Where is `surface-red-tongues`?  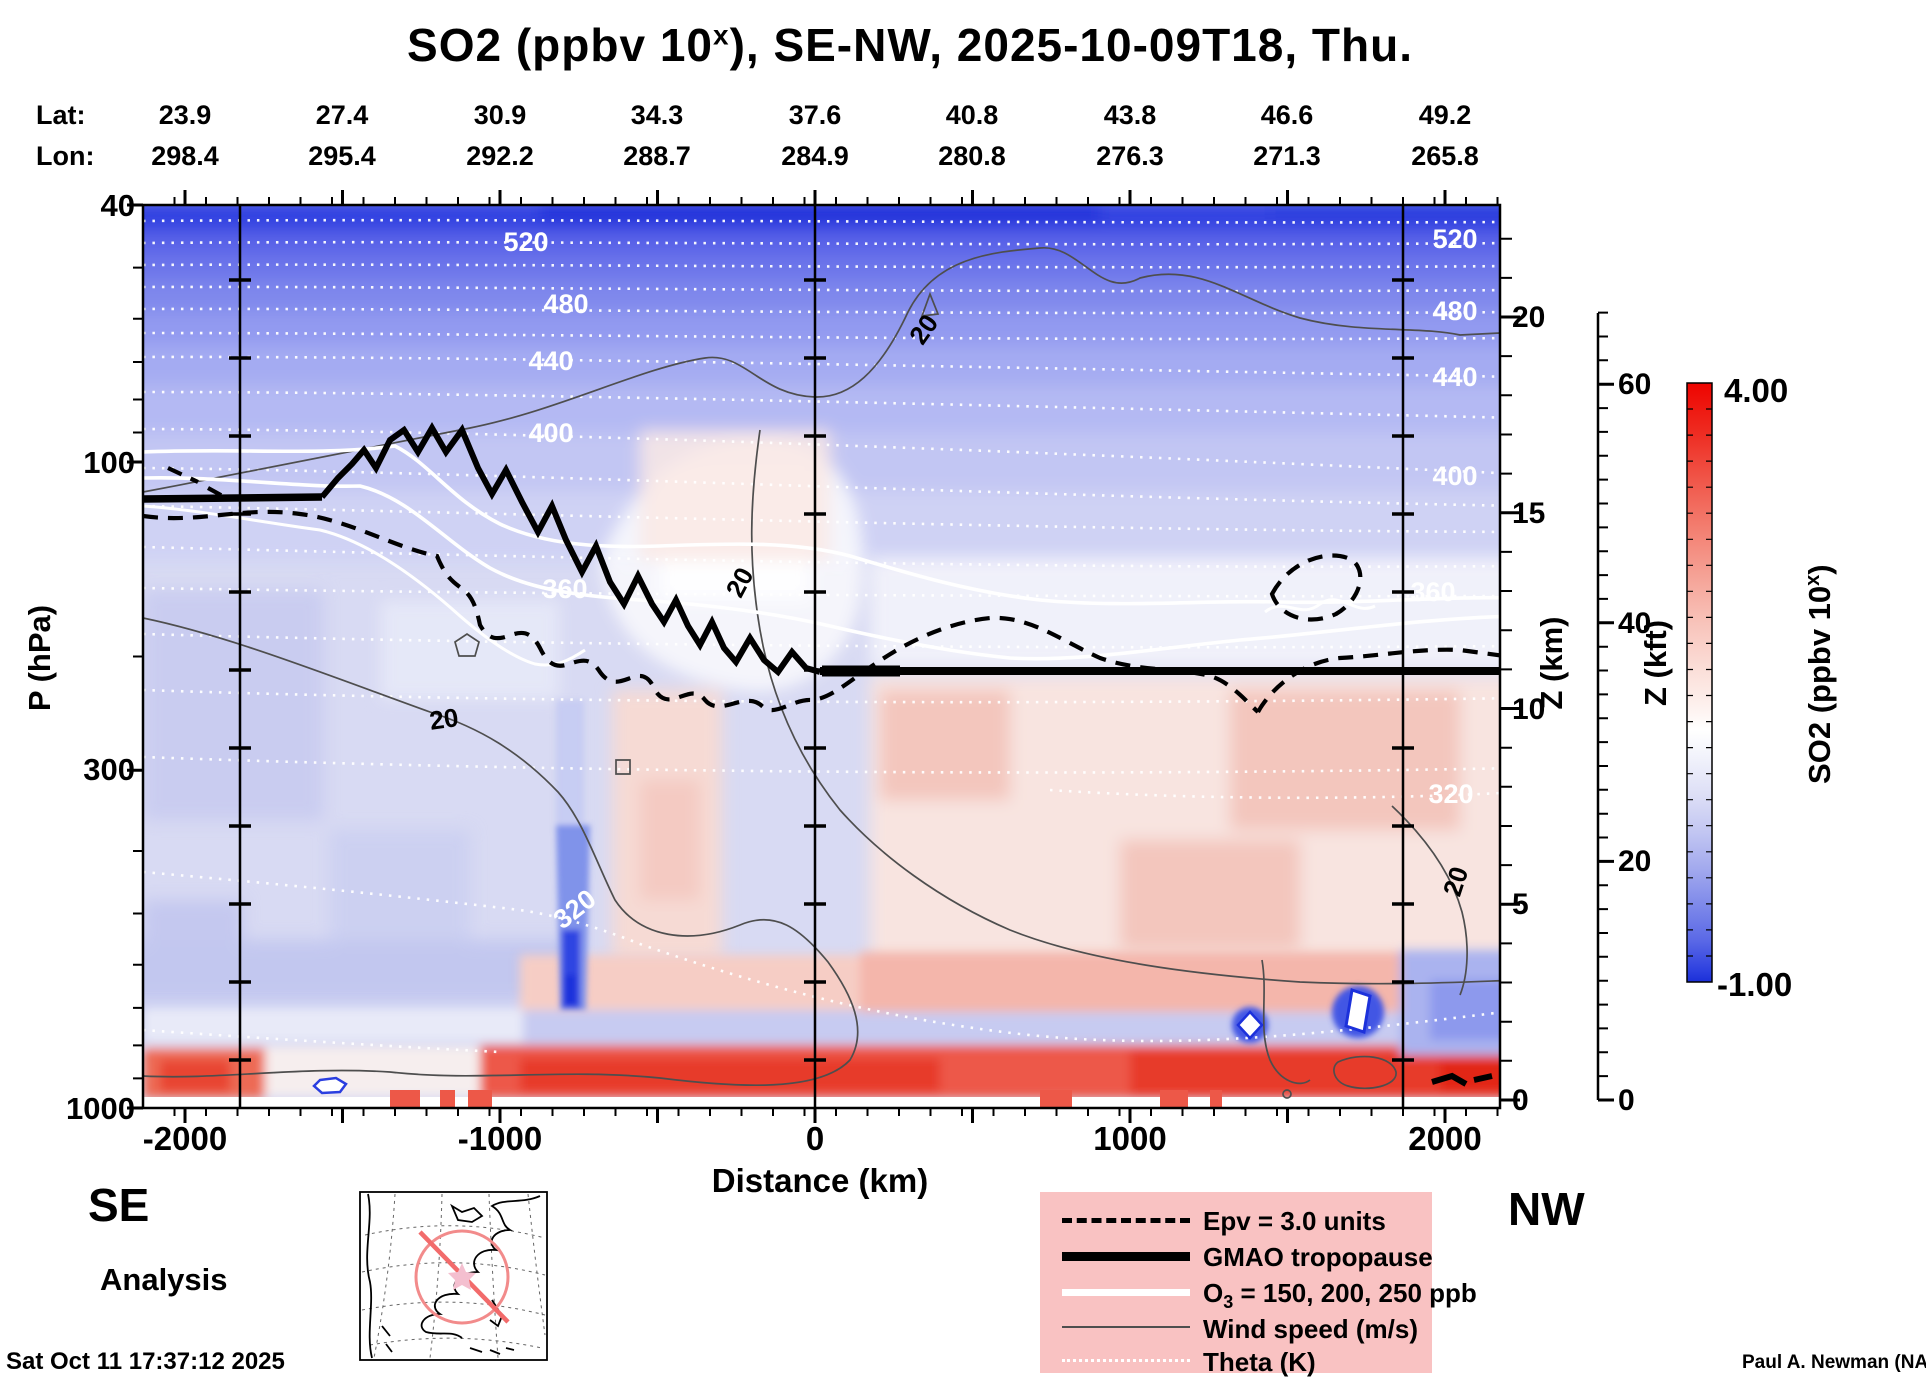
surface-red-tongues is located at coordinates (806, 1099).